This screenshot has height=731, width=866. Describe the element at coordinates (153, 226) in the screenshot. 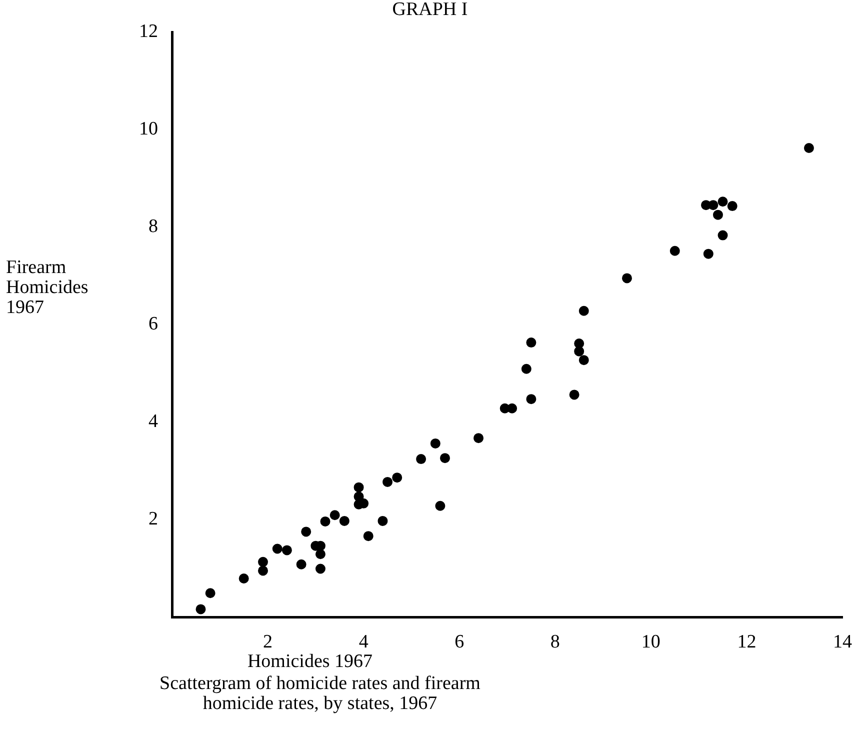

I see `y-tick-label: 8` at that location.